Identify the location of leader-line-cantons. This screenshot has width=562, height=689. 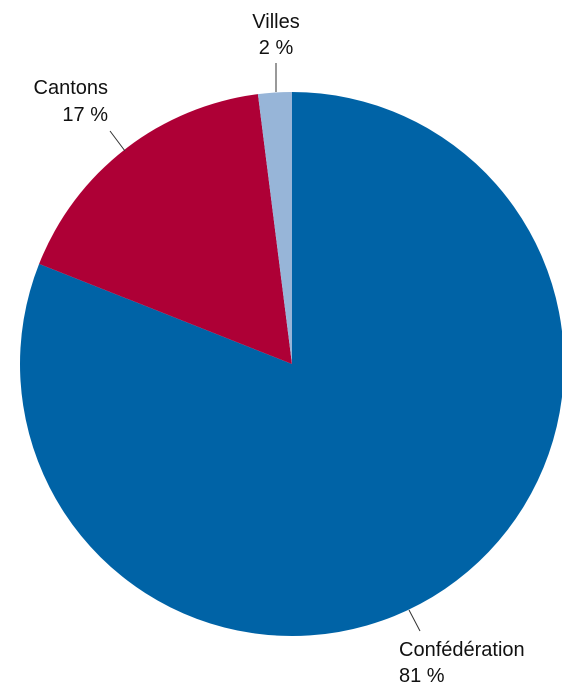
(117, 141).